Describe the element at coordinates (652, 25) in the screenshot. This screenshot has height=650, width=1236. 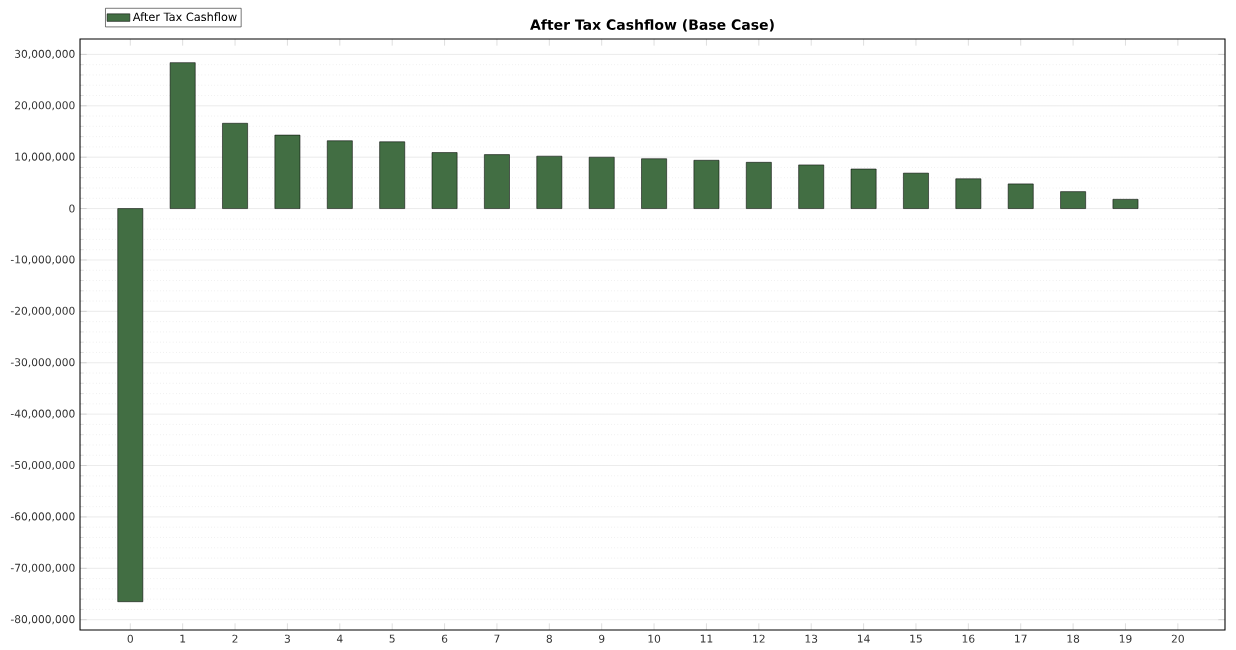
I see `chart-title: After Tax Cashflow (Base Case)` at that location.